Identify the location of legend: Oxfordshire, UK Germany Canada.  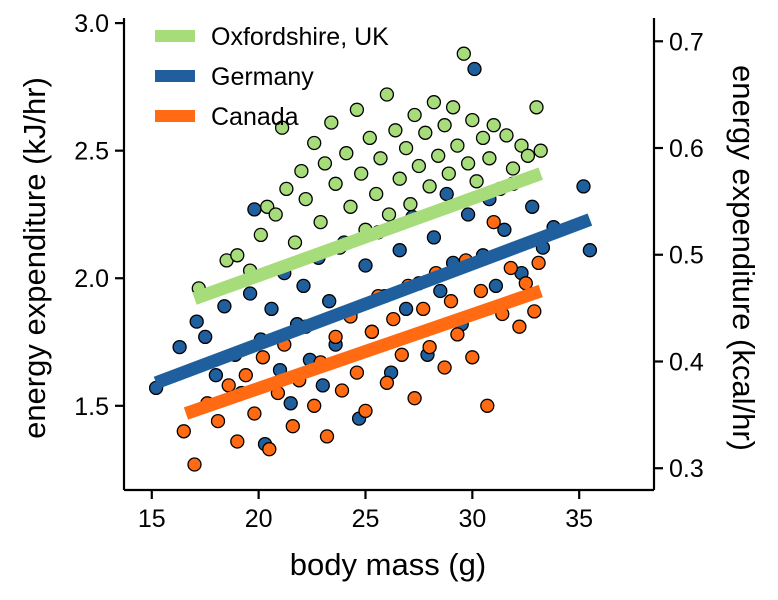
(272, 77).